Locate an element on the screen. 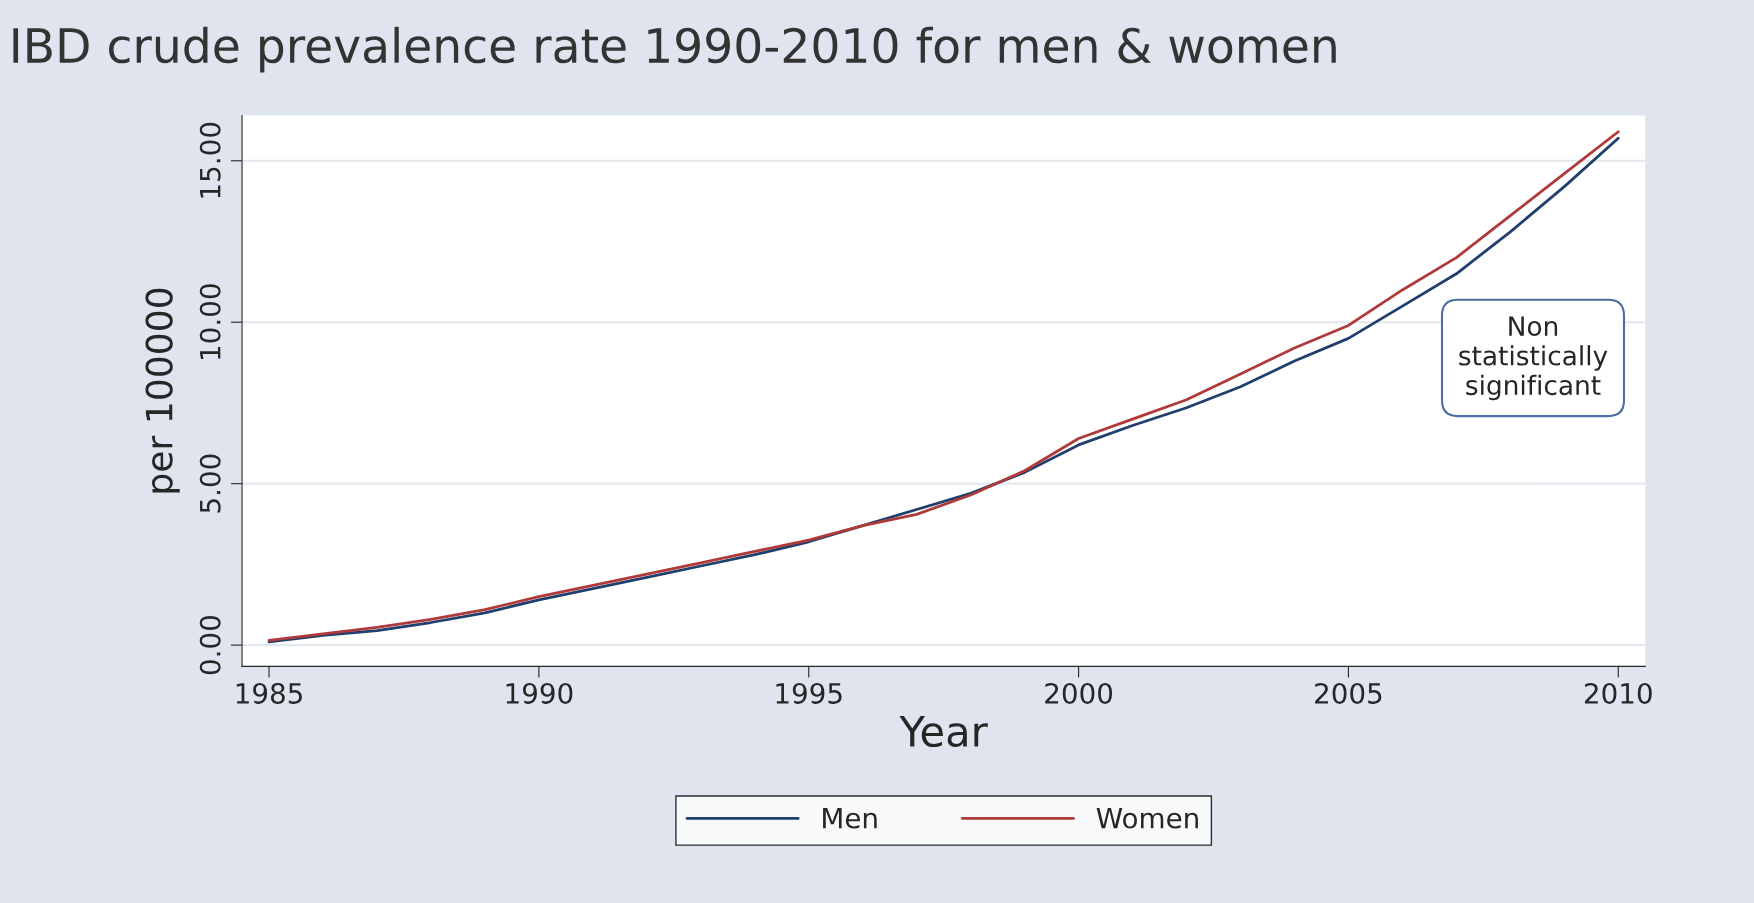 The width and height of the screenshot is (1754, 903). x-axis-title: Year is located at coordinates (943, 732).